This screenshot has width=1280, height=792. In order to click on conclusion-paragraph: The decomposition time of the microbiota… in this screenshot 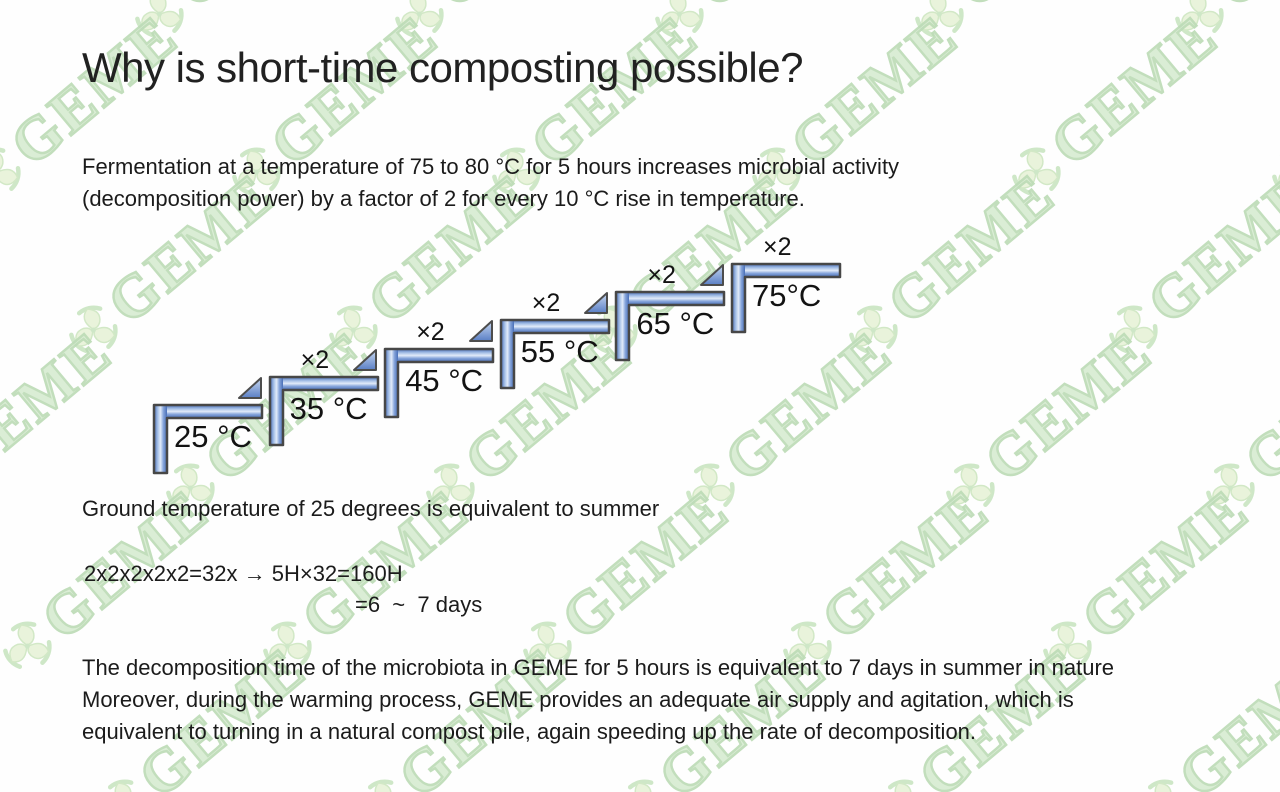, I will do `click(598, 700)`.